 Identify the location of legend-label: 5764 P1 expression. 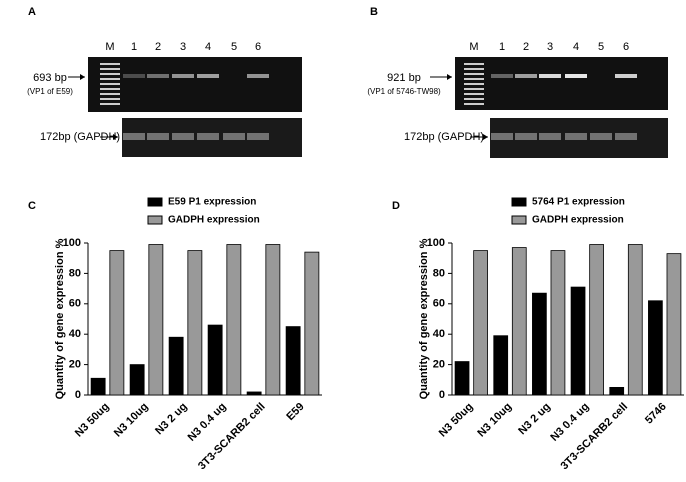
(578, 202).